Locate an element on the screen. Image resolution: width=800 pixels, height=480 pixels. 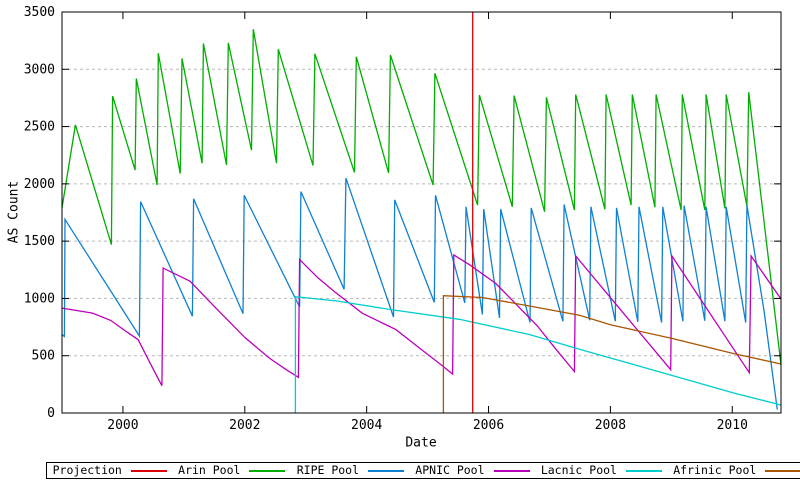
y-tick-label: 1500 is located at coordinates (39, 241).